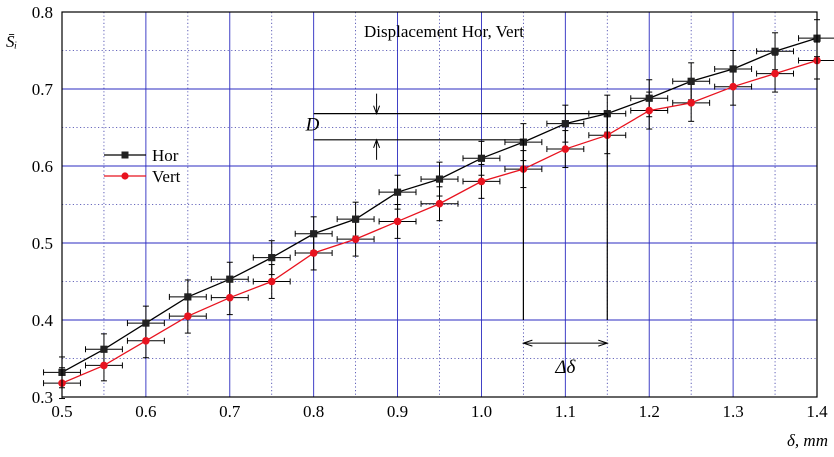  I want to click on delta-arrowhead-left, so click(527, 343).